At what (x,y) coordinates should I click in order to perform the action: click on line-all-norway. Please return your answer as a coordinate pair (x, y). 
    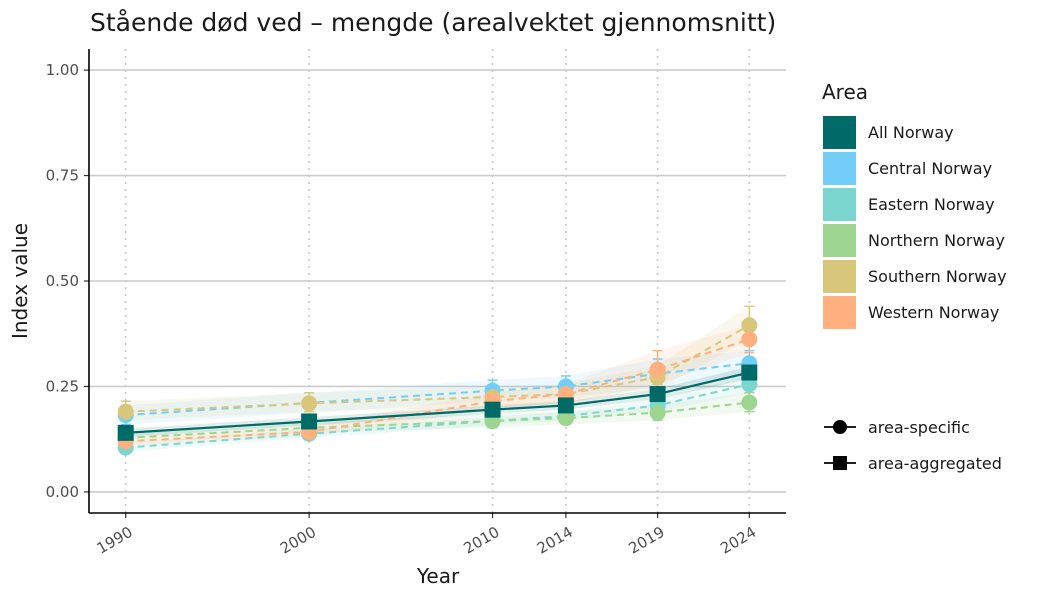
    Looking at the image, I should click on (437, 402).